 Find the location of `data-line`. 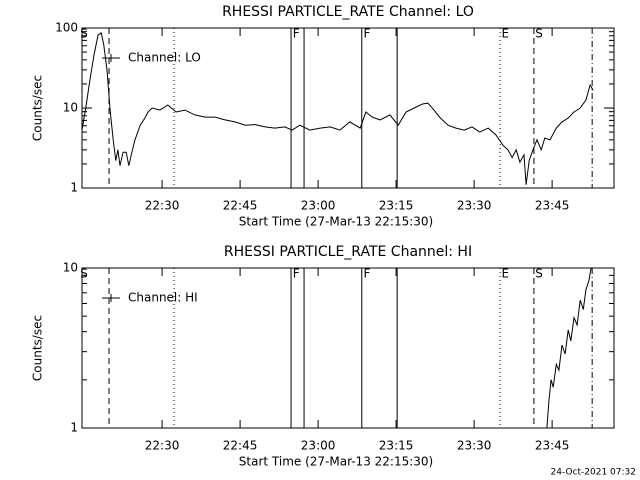

data-line is located at coordinates (569, 348).